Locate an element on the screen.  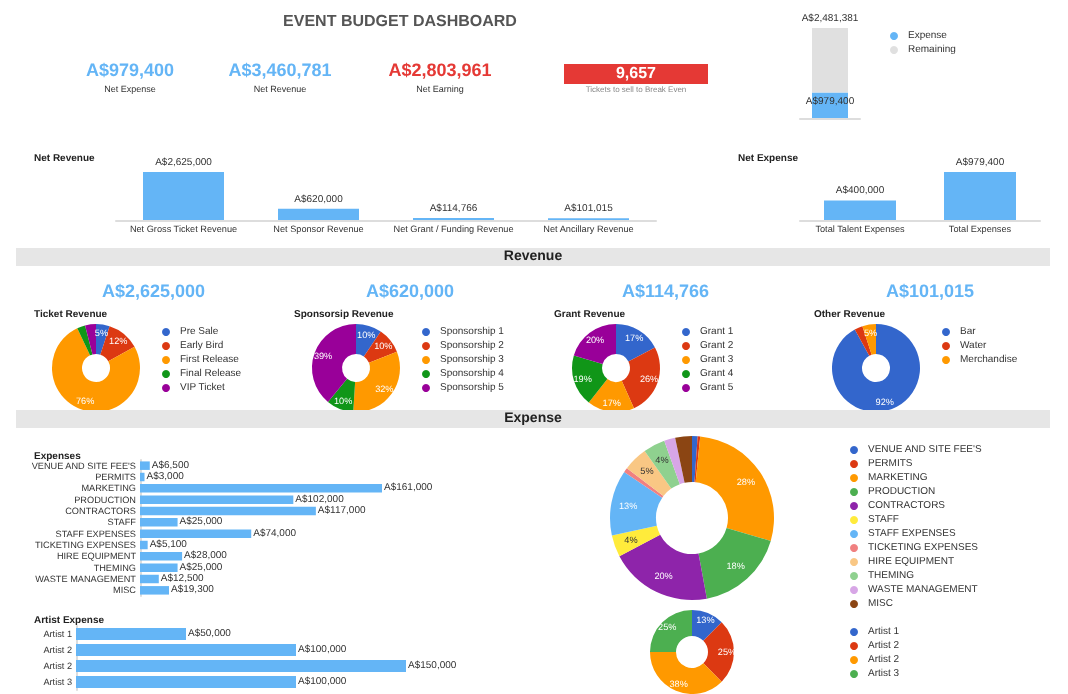
chart-subtitle: A$620,000 is located at coordinates (410, 291).